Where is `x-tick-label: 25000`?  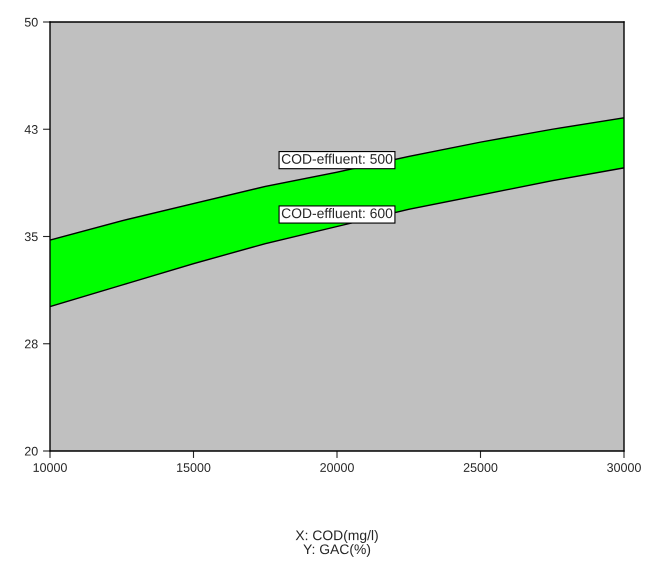 x-tick-label: 25000 is located at coordinates (481, 467).